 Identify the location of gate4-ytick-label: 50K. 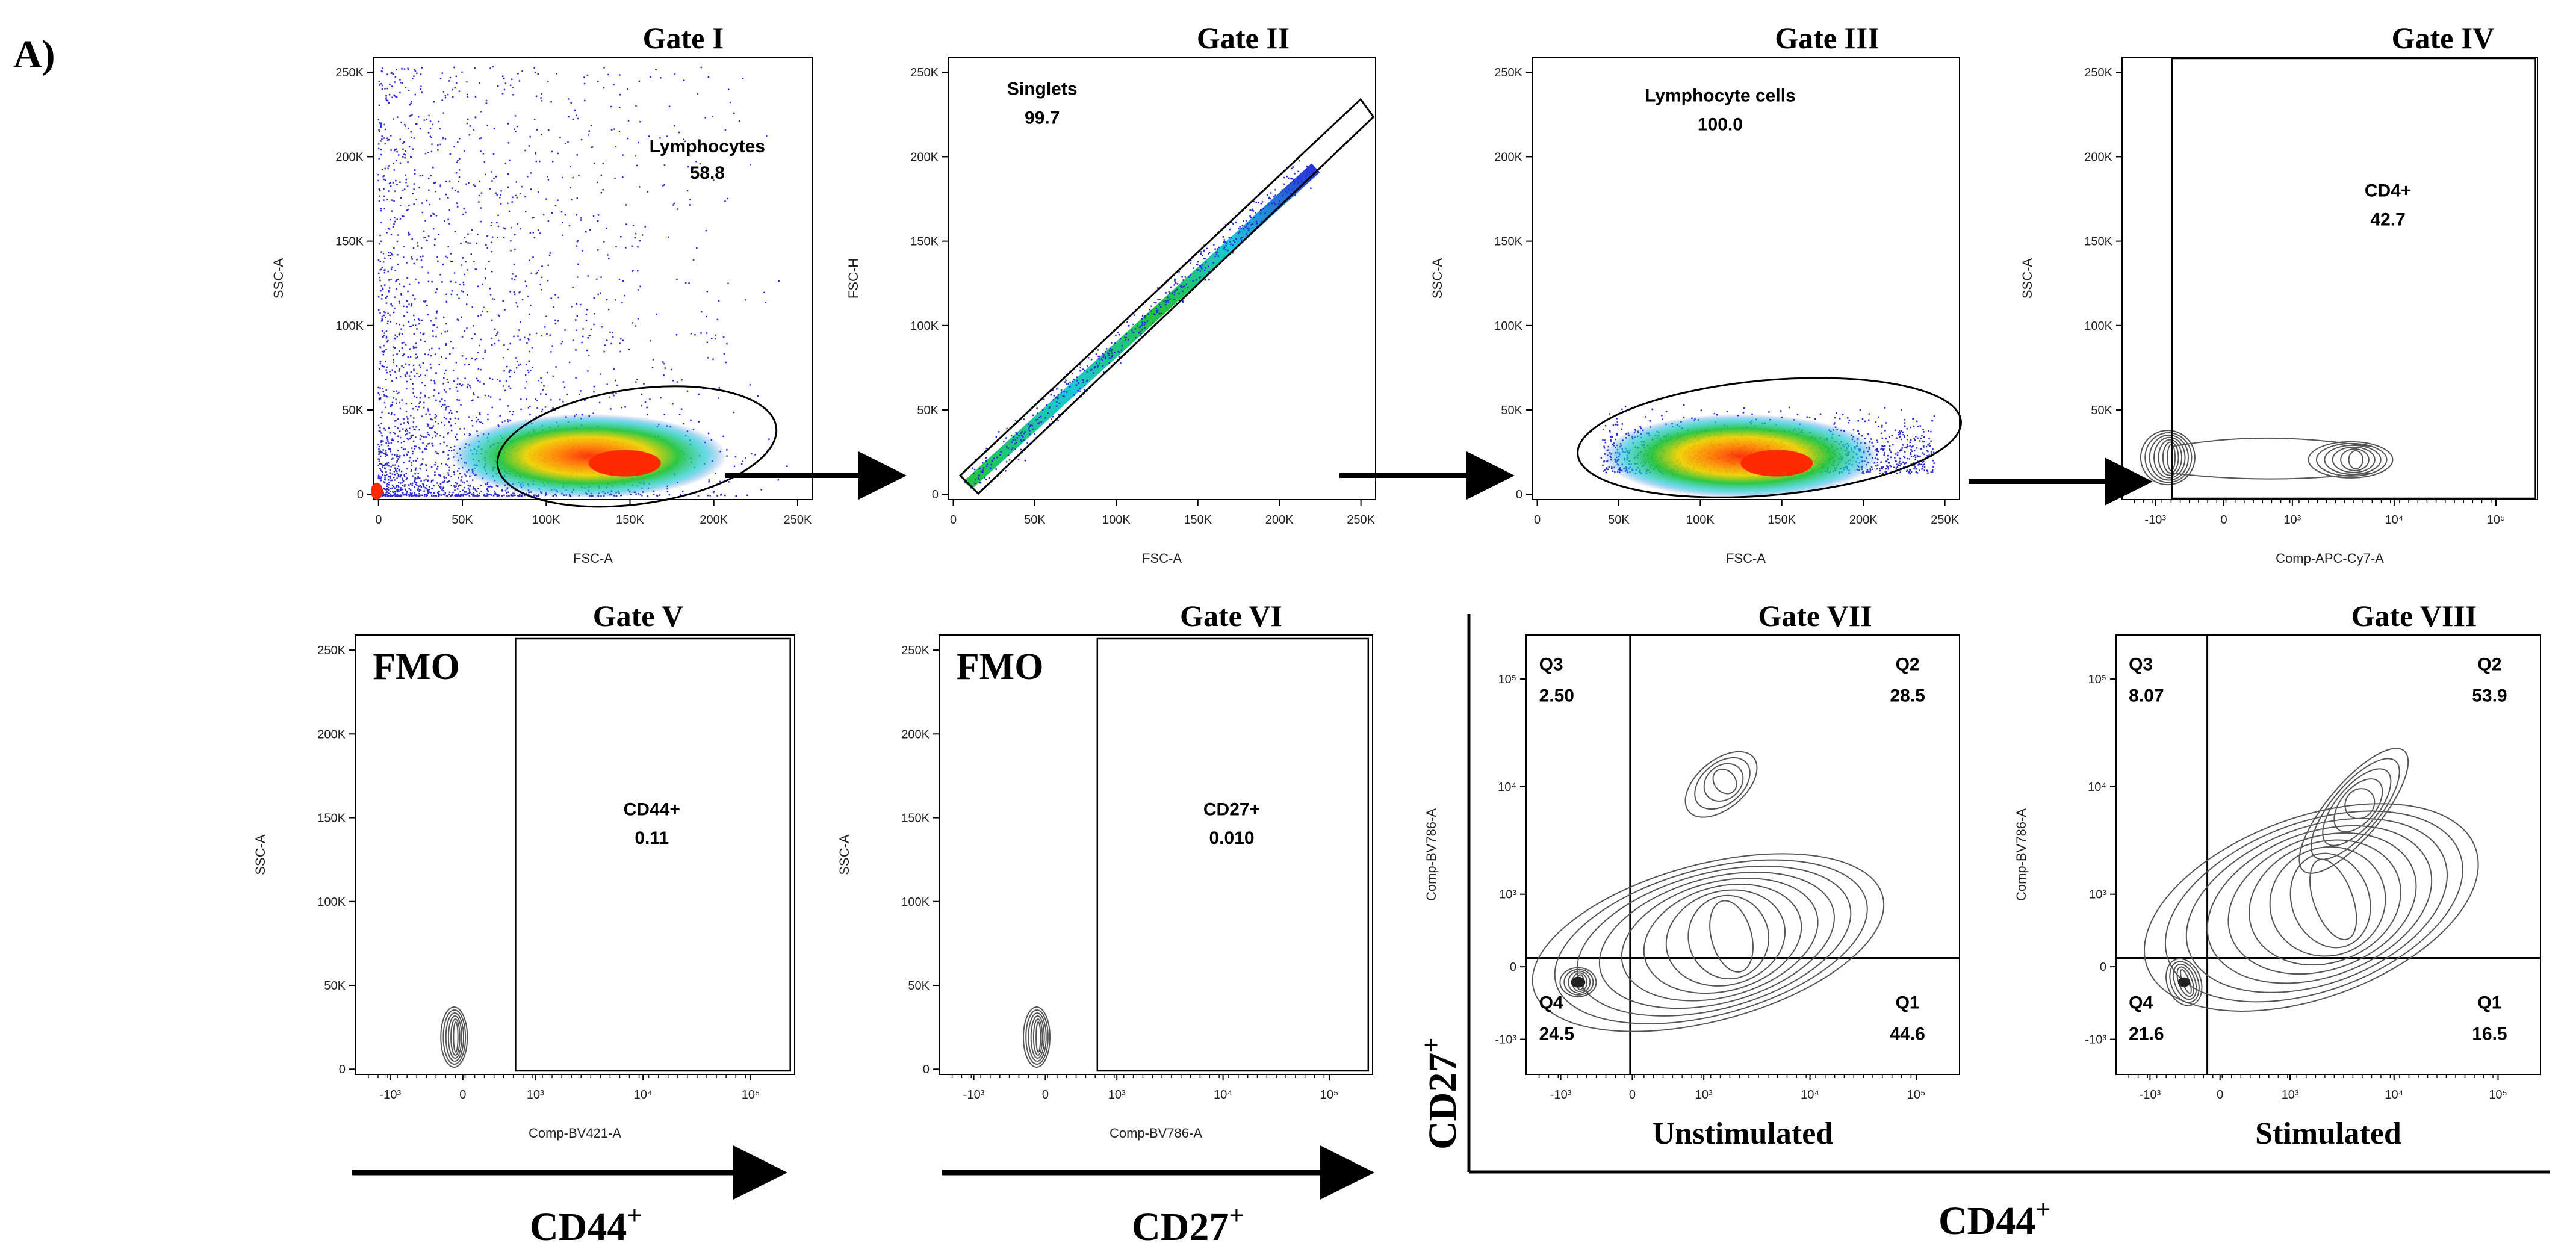
(2101, 411).